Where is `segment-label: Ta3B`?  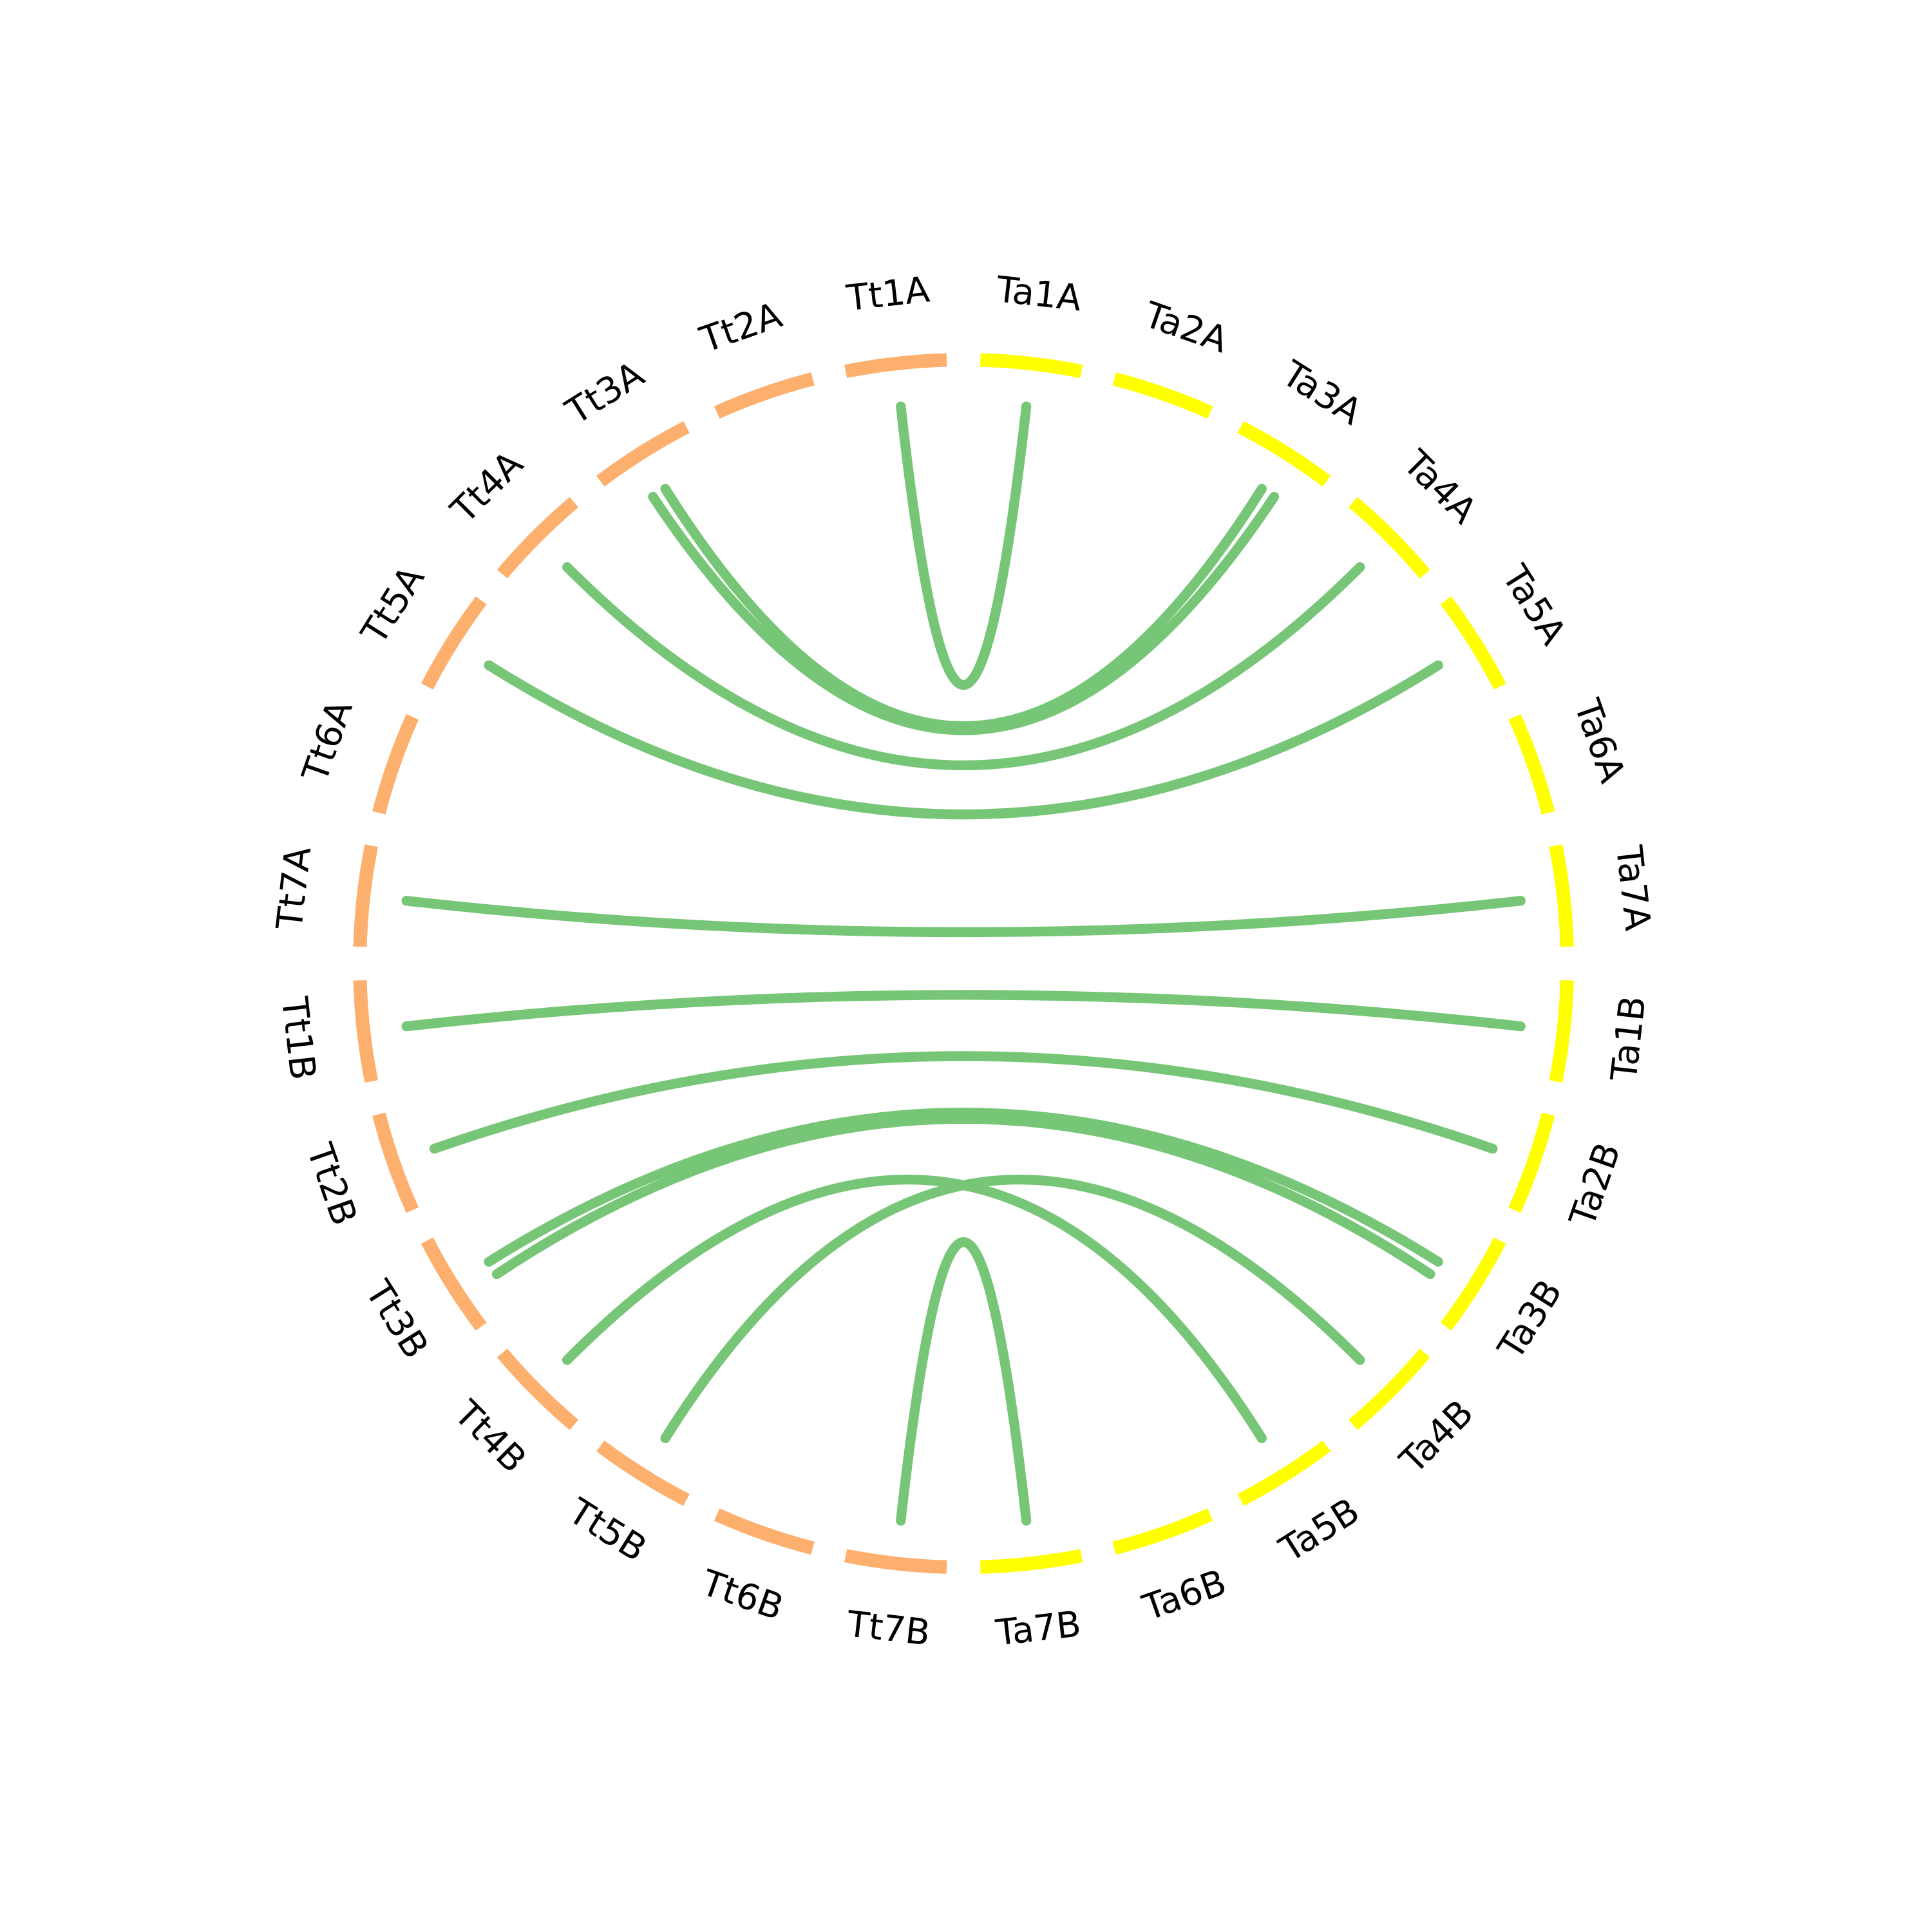 segment-label: Ta3B is located at coordinates (1531, 1320).